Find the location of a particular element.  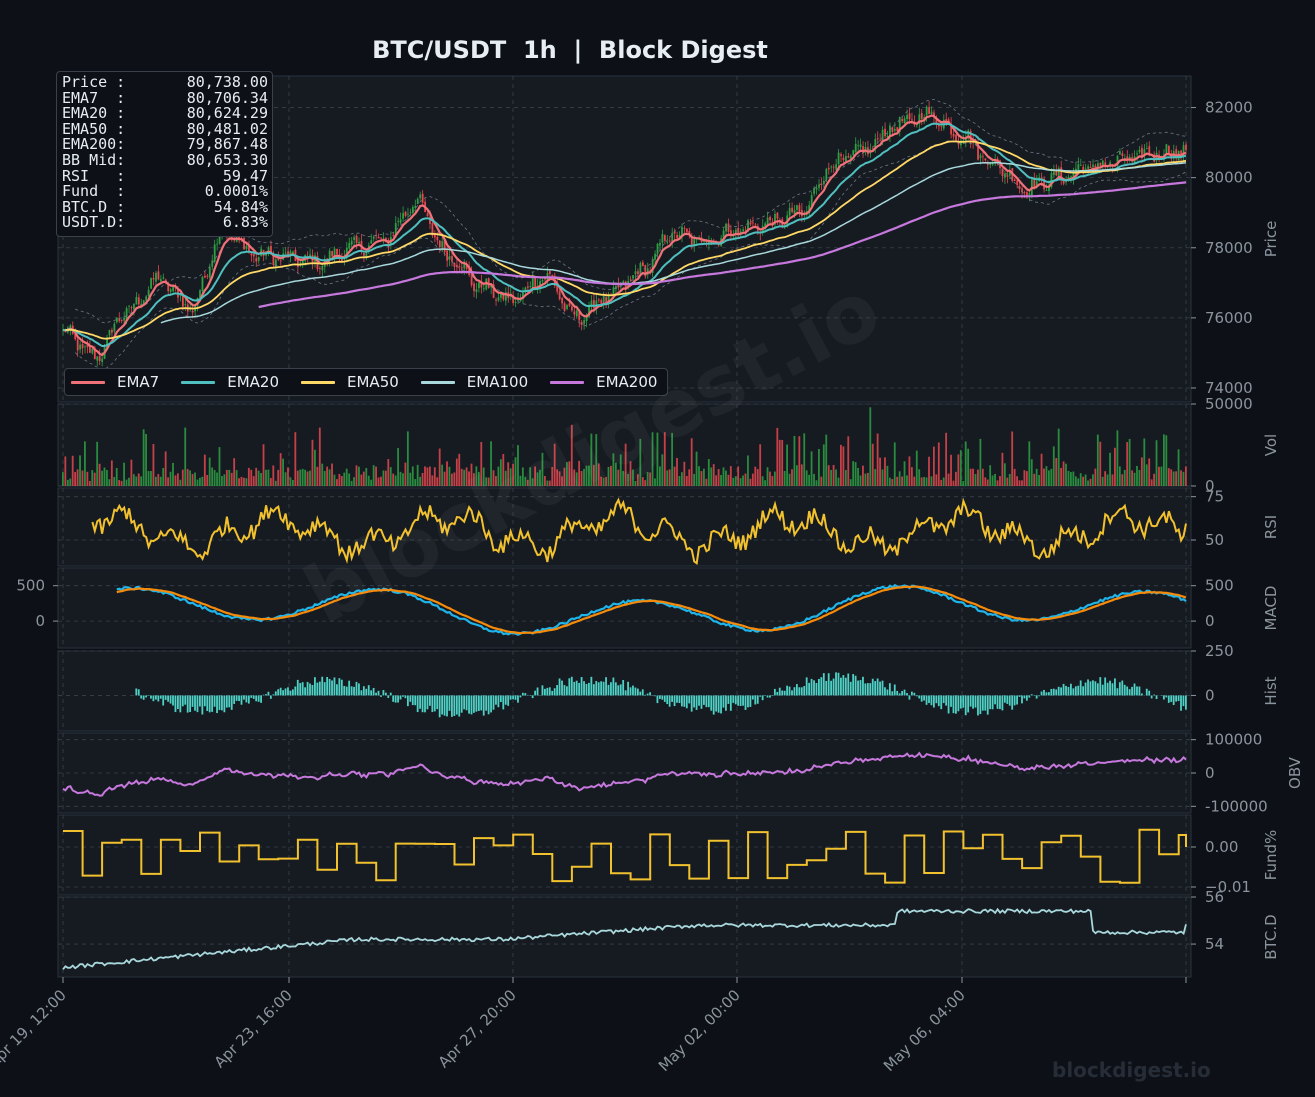

ema-line-ema100 is located at coordinates (673, 242).